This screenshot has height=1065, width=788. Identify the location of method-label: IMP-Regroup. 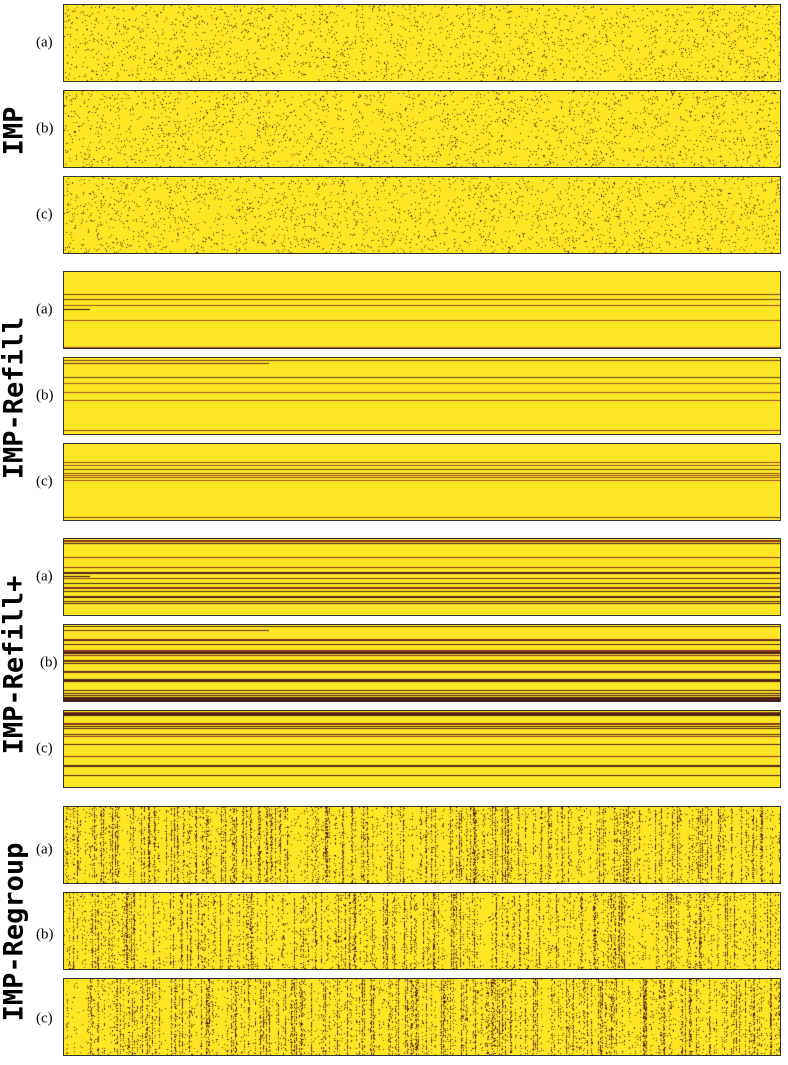
(15, 932).